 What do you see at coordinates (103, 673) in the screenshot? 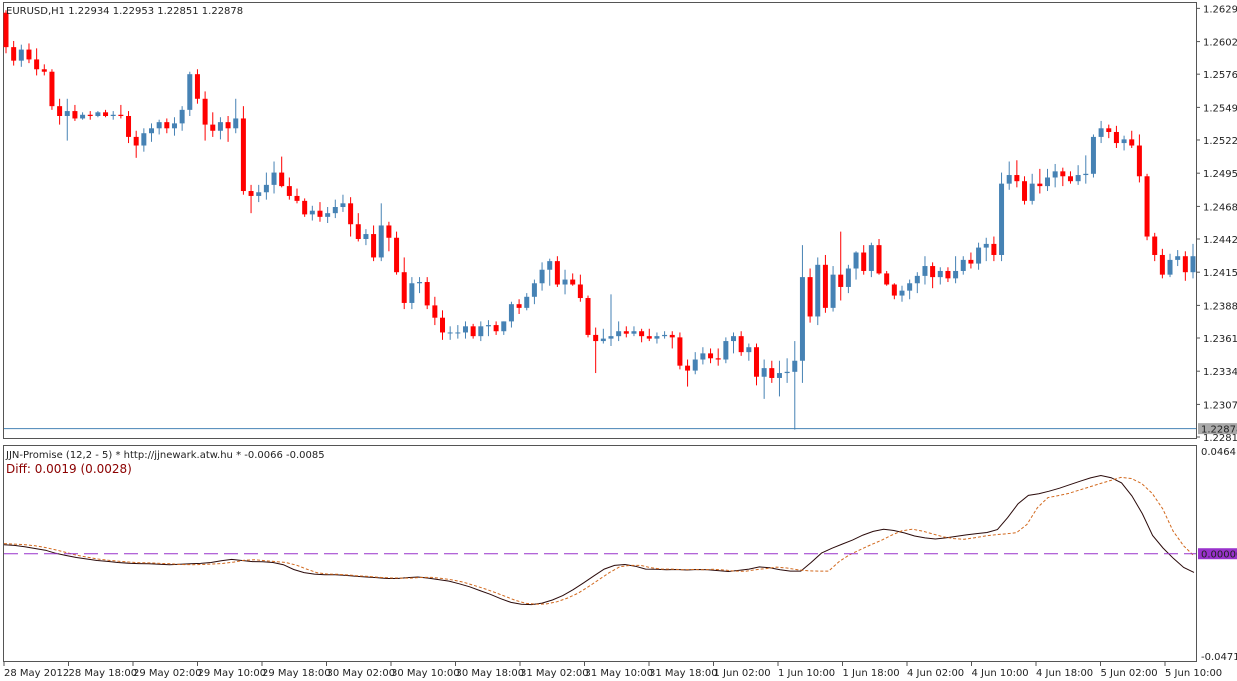
I see `x-tick-label: 28 May 18:00` at bounding box center [103, 673].